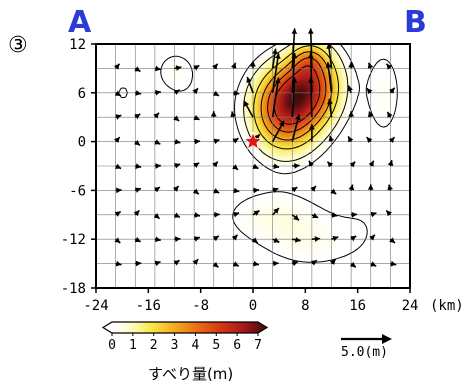 This screenshot has width=466, height=387. I want to click on colorbar-gradient, so click(185, 327).